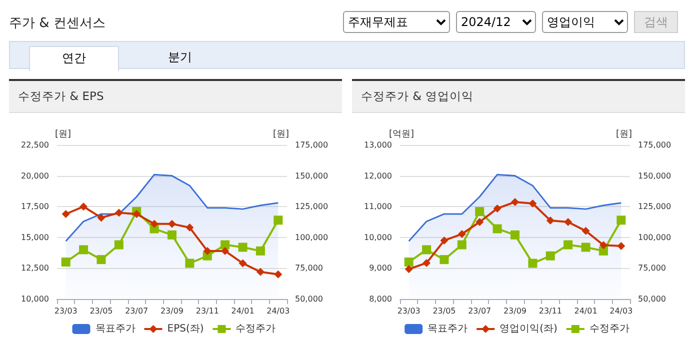 The height and width of the screenshot is (349, 695). Describe the element at coordinates (529, 329) in the screenshot. I see `legend-label: 영업이익(좌)` at that location.